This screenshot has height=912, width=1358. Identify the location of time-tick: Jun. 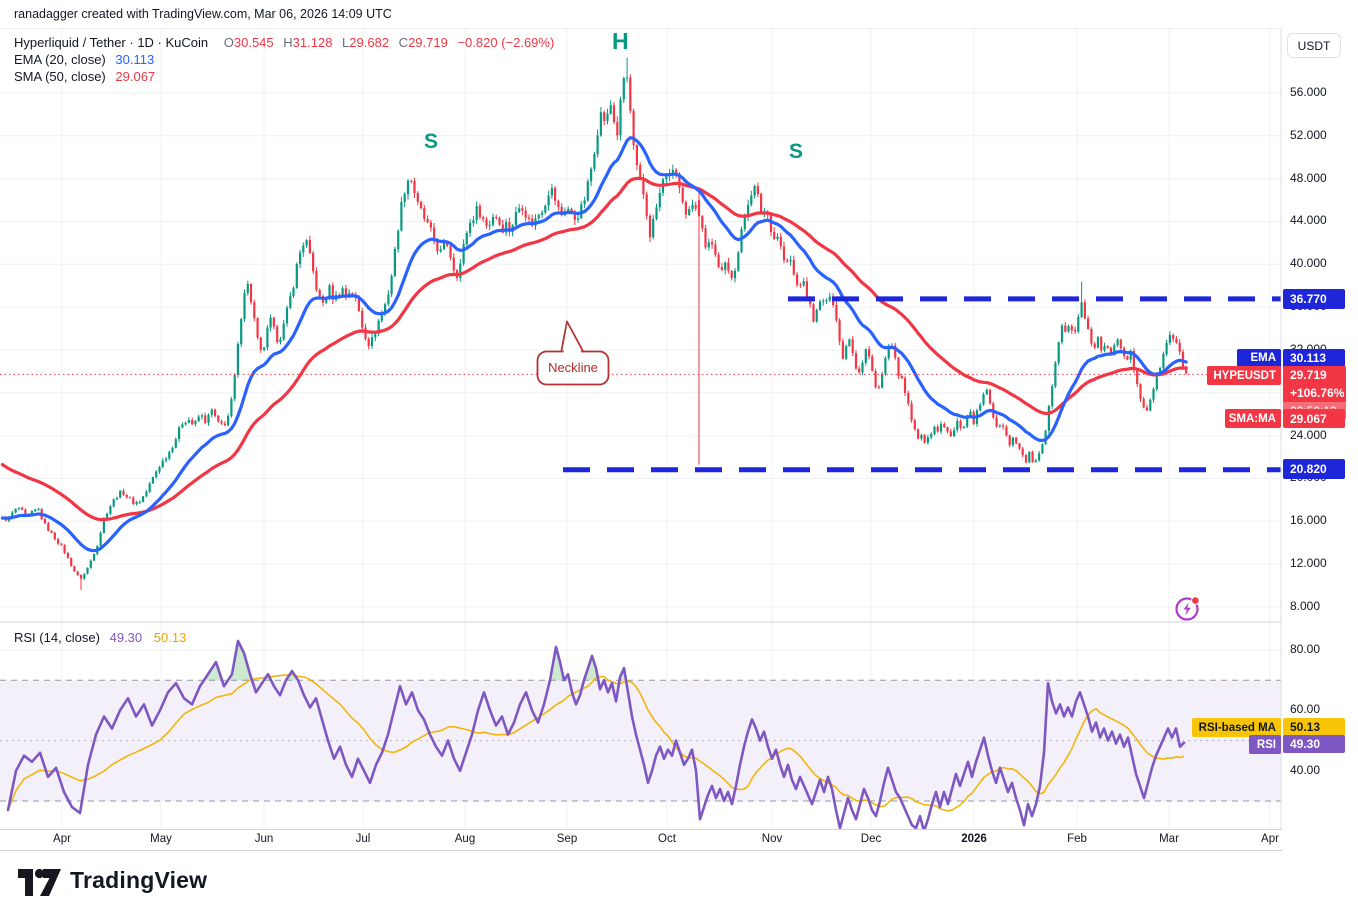
(264, 839).